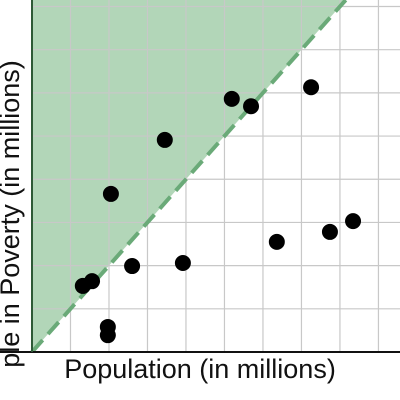 Image resolution: width=400 pixels, height=400 pixels. Describe the element at coordinates (12, 214) in the screenshot. I see `y-axis-label: ple in Poverty (in millions)` at that location.